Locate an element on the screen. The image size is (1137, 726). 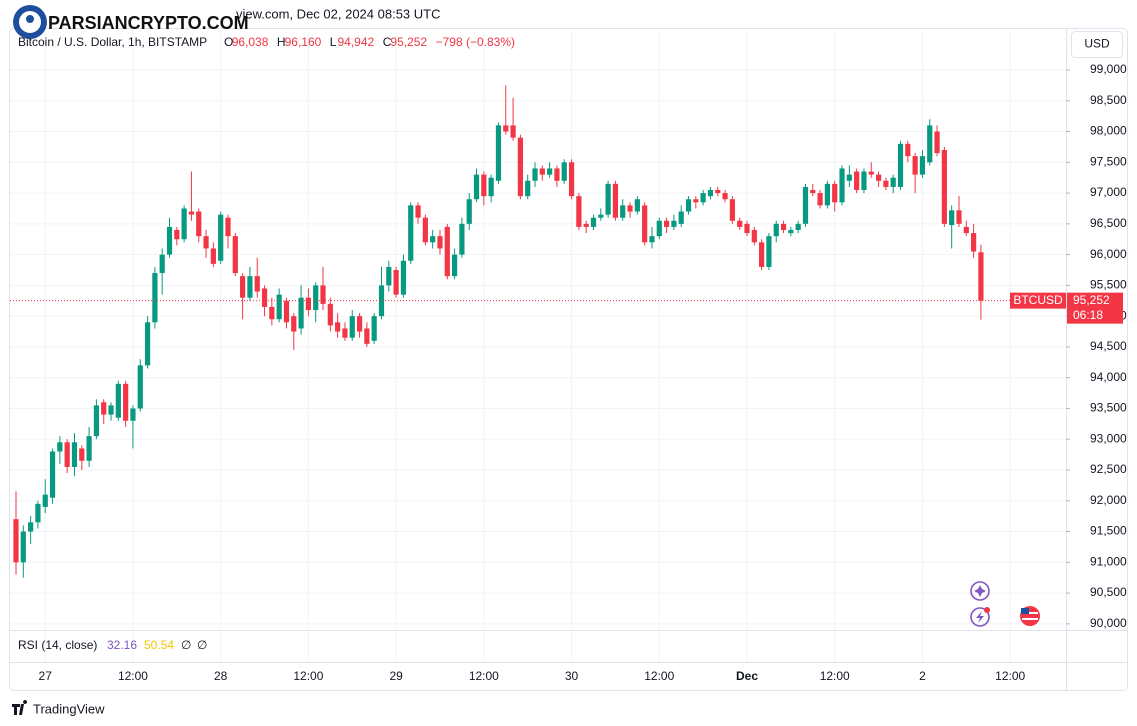
x-tick-label: 12:00 is located at coordinates (659, 676).